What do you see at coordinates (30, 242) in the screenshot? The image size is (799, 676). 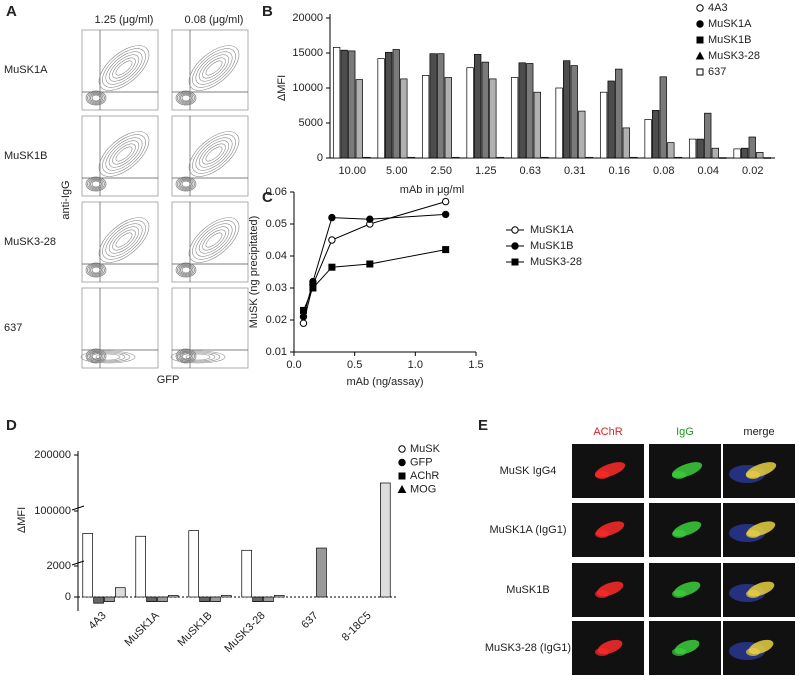 I see `row-label: MuSK3-28` at bounding box center [30, 242].